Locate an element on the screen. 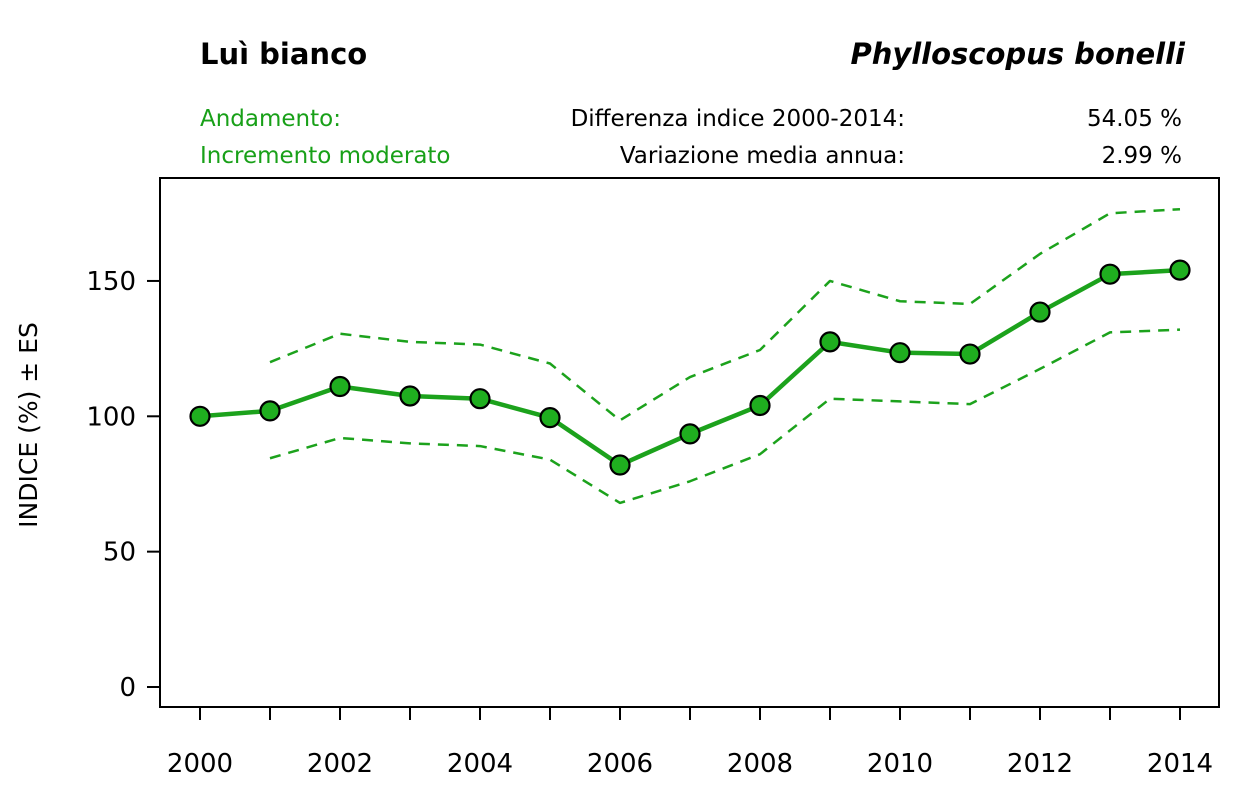  data-point-2011 is located at coordinates (970, 354).